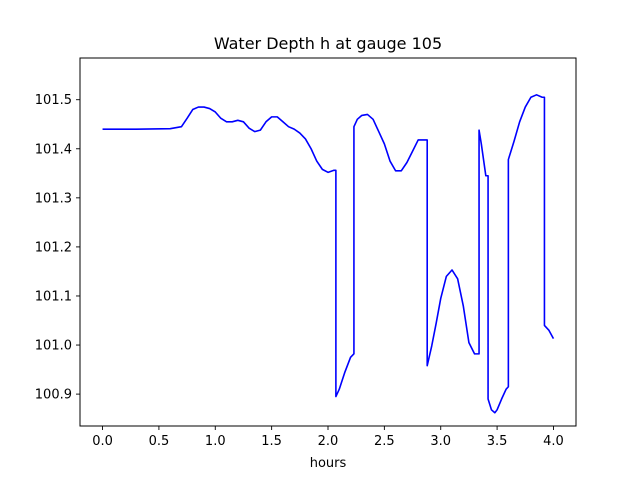 The width and height of the screenshot is (640, 480). Describe the element at coordinates (53, 395) in the screenshot. I see `y-tick-label: 100.9` at that location.